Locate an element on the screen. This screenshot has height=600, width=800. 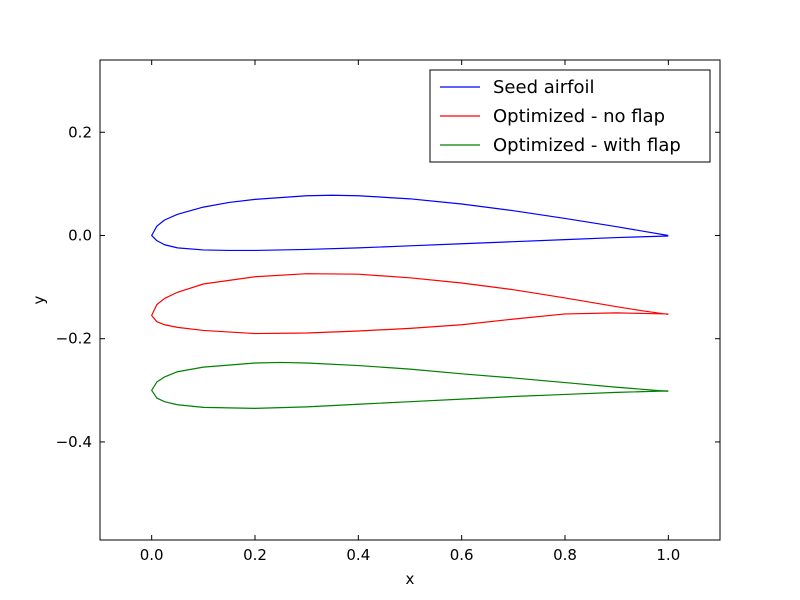
x-tick-label: 0.0 is located at coordinates (152, 555).